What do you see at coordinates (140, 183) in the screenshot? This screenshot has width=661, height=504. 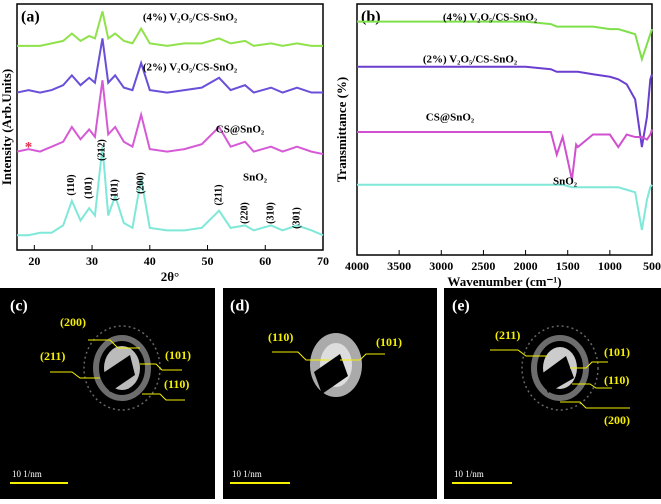 I see `annotation: (200)` at bounding box center [140, 183].